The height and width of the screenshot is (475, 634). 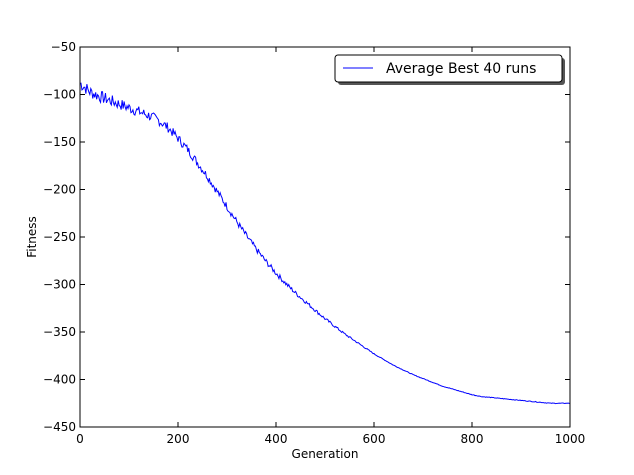 What do you see at coordinates (59, 95) in the screenshot?
I see `y-tick-label: −100` at bounding box center [59, 95].